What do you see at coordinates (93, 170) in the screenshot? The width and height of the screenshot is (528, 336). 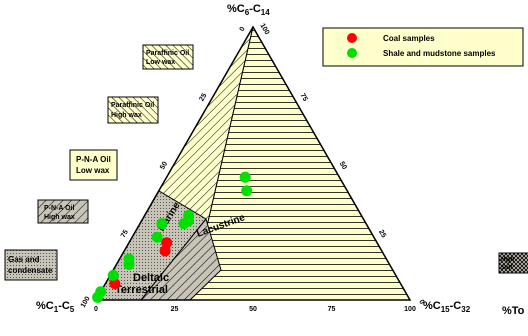 I see `box-pna-low-wax-line2: Low wax` at bounding box center [93, 170].